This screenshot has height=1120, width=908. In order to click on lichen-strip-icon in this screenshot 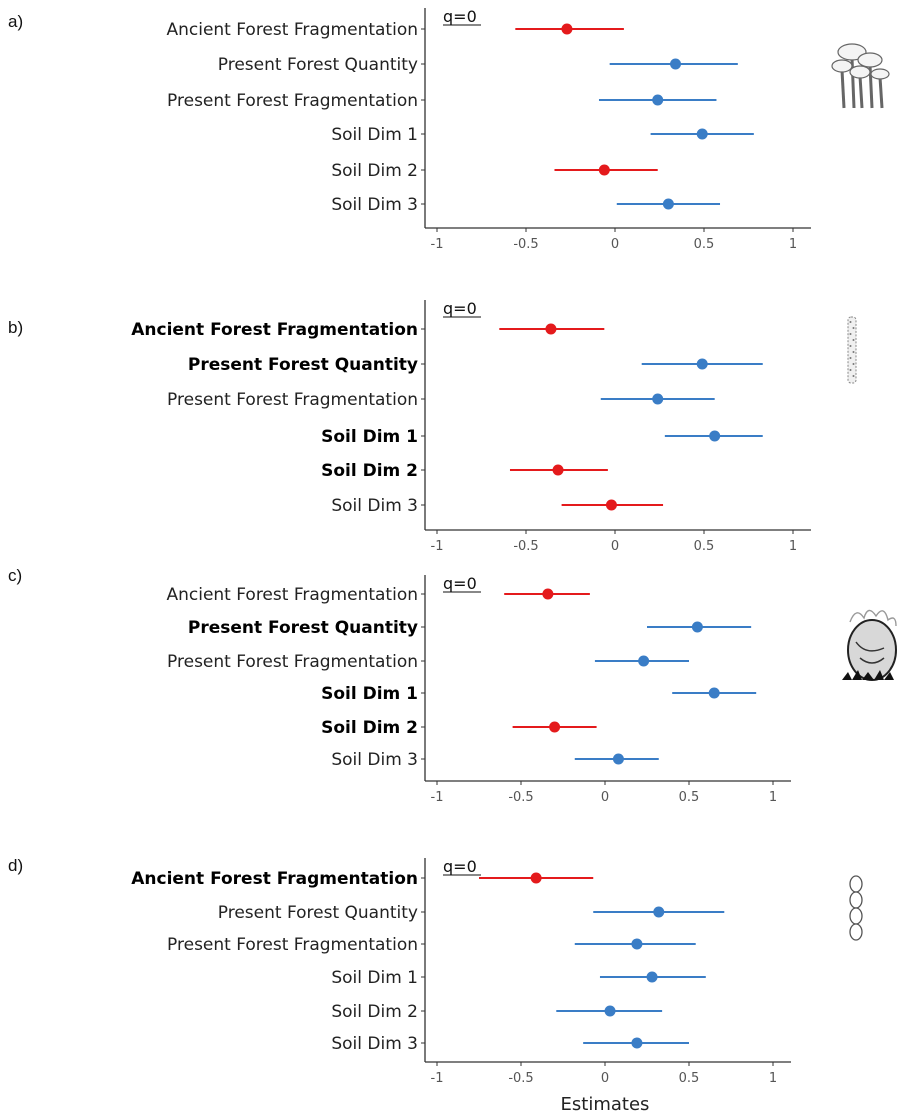, I will do `click(852, 350)`.